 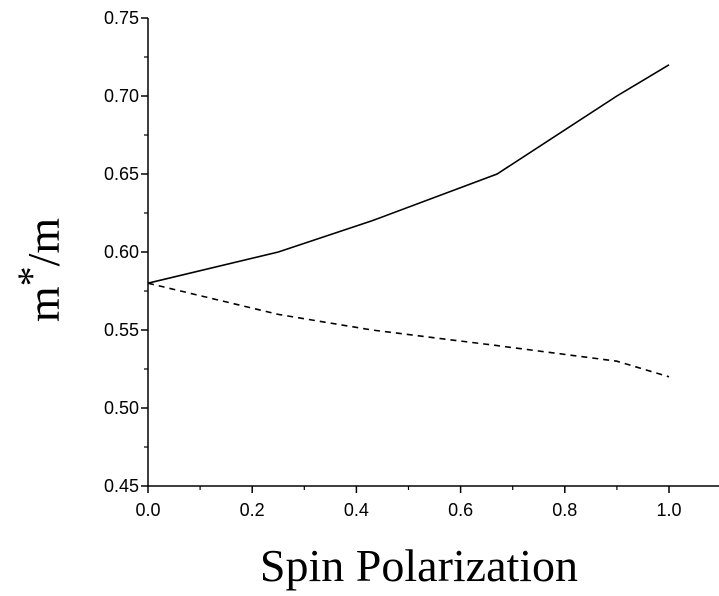 I want to click on x-tick-label: 0.6, so click(x=460, y=510).